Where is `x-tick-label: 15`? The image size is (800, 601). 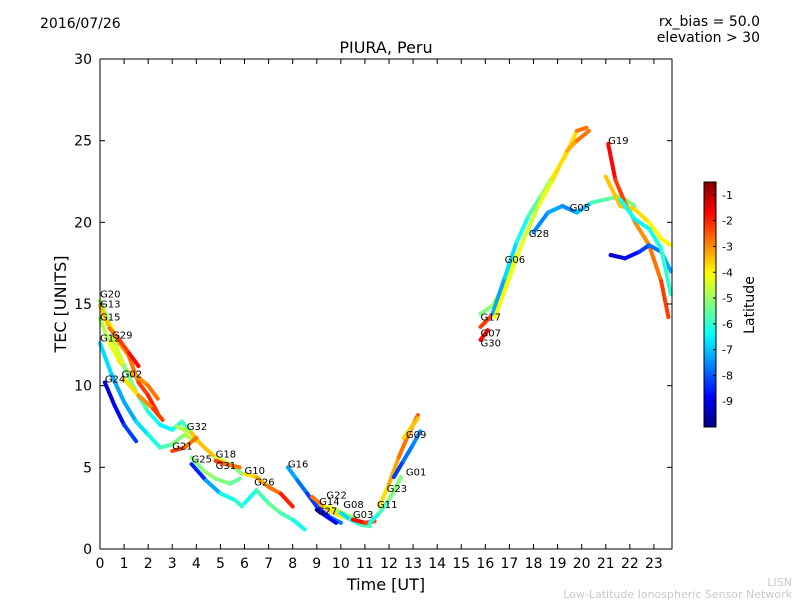
x-tick-label: 15 is located at coordinates (461, 564).